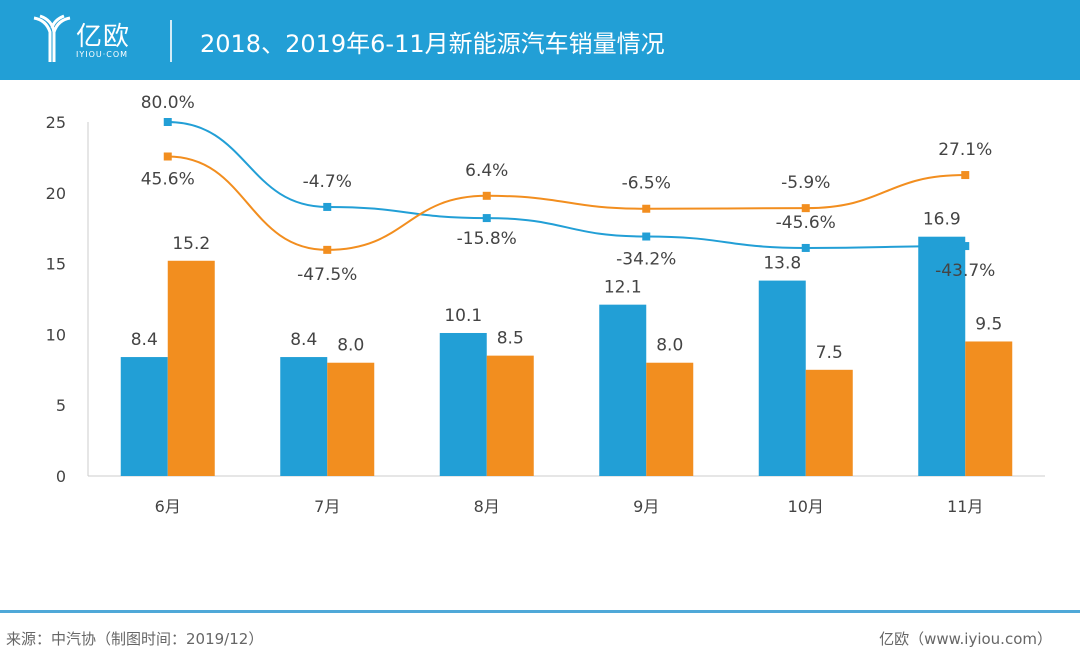 The image size is (1080, 664). What do you see at coordinates (566, 203) in the screenshot?
I see `mom-line` at bounding box center [566, 203].